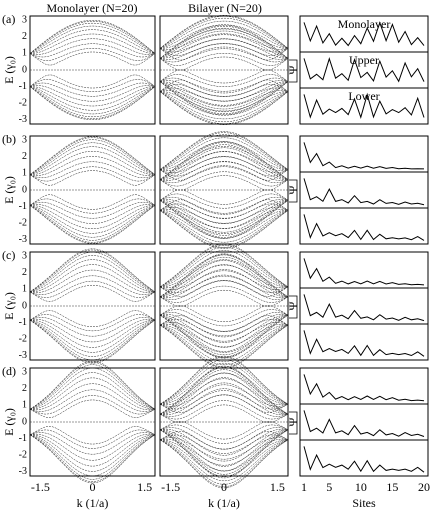 The image size is (436, 515). I want to click on psi-label: Ψ, so click(293, 189).